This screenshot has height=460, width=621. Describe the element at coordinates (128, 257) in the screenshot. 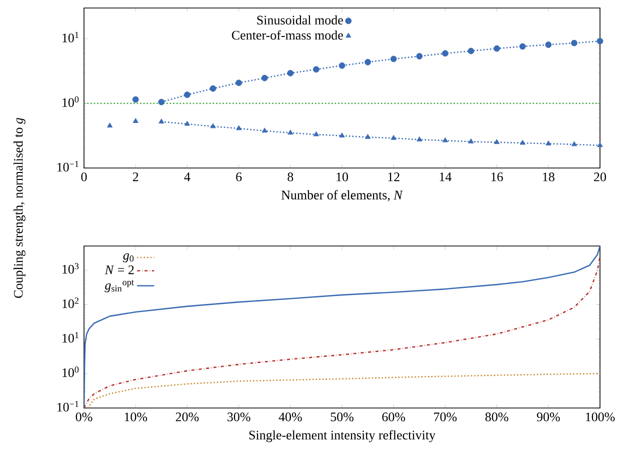

I see `legend-label: g$_{0}$` at that location.